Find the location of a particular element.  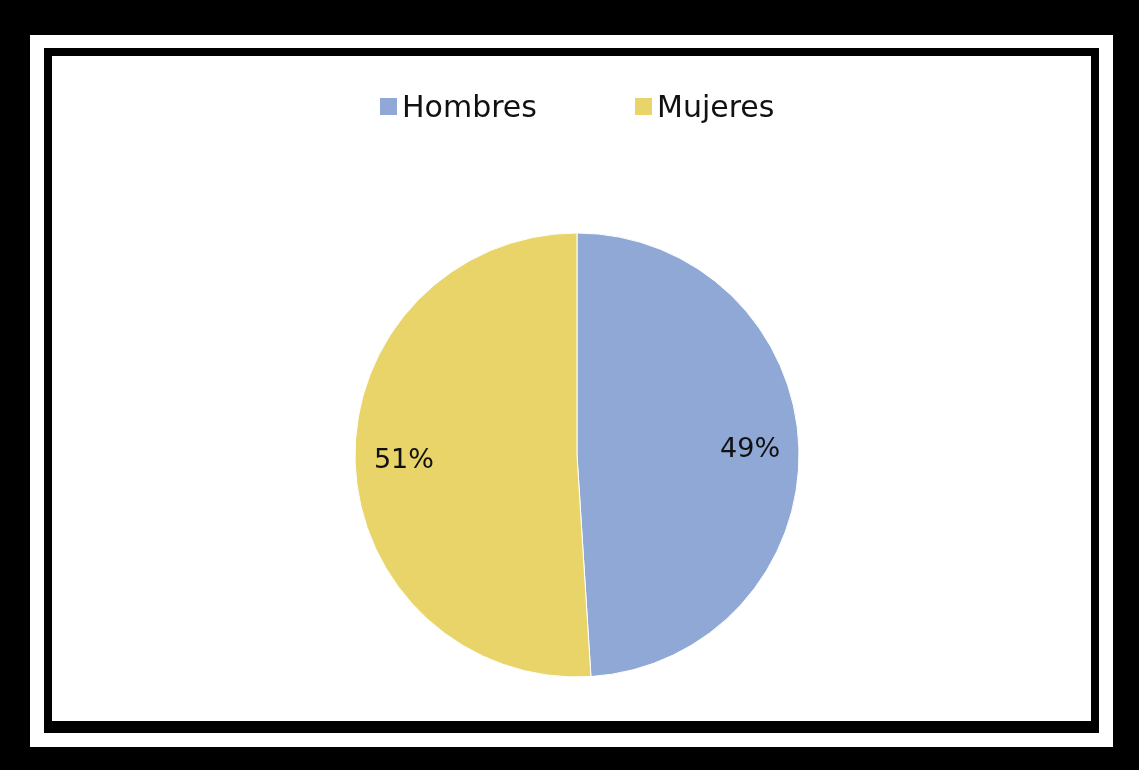

data-label: 49% is located at coordinates (750, 448).